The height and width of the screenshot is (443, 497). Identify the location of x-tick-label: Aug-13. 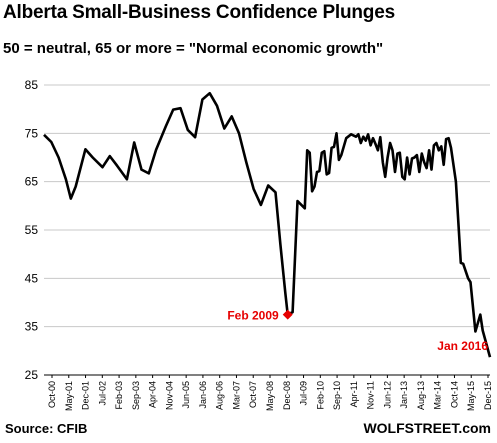
(421, 395).